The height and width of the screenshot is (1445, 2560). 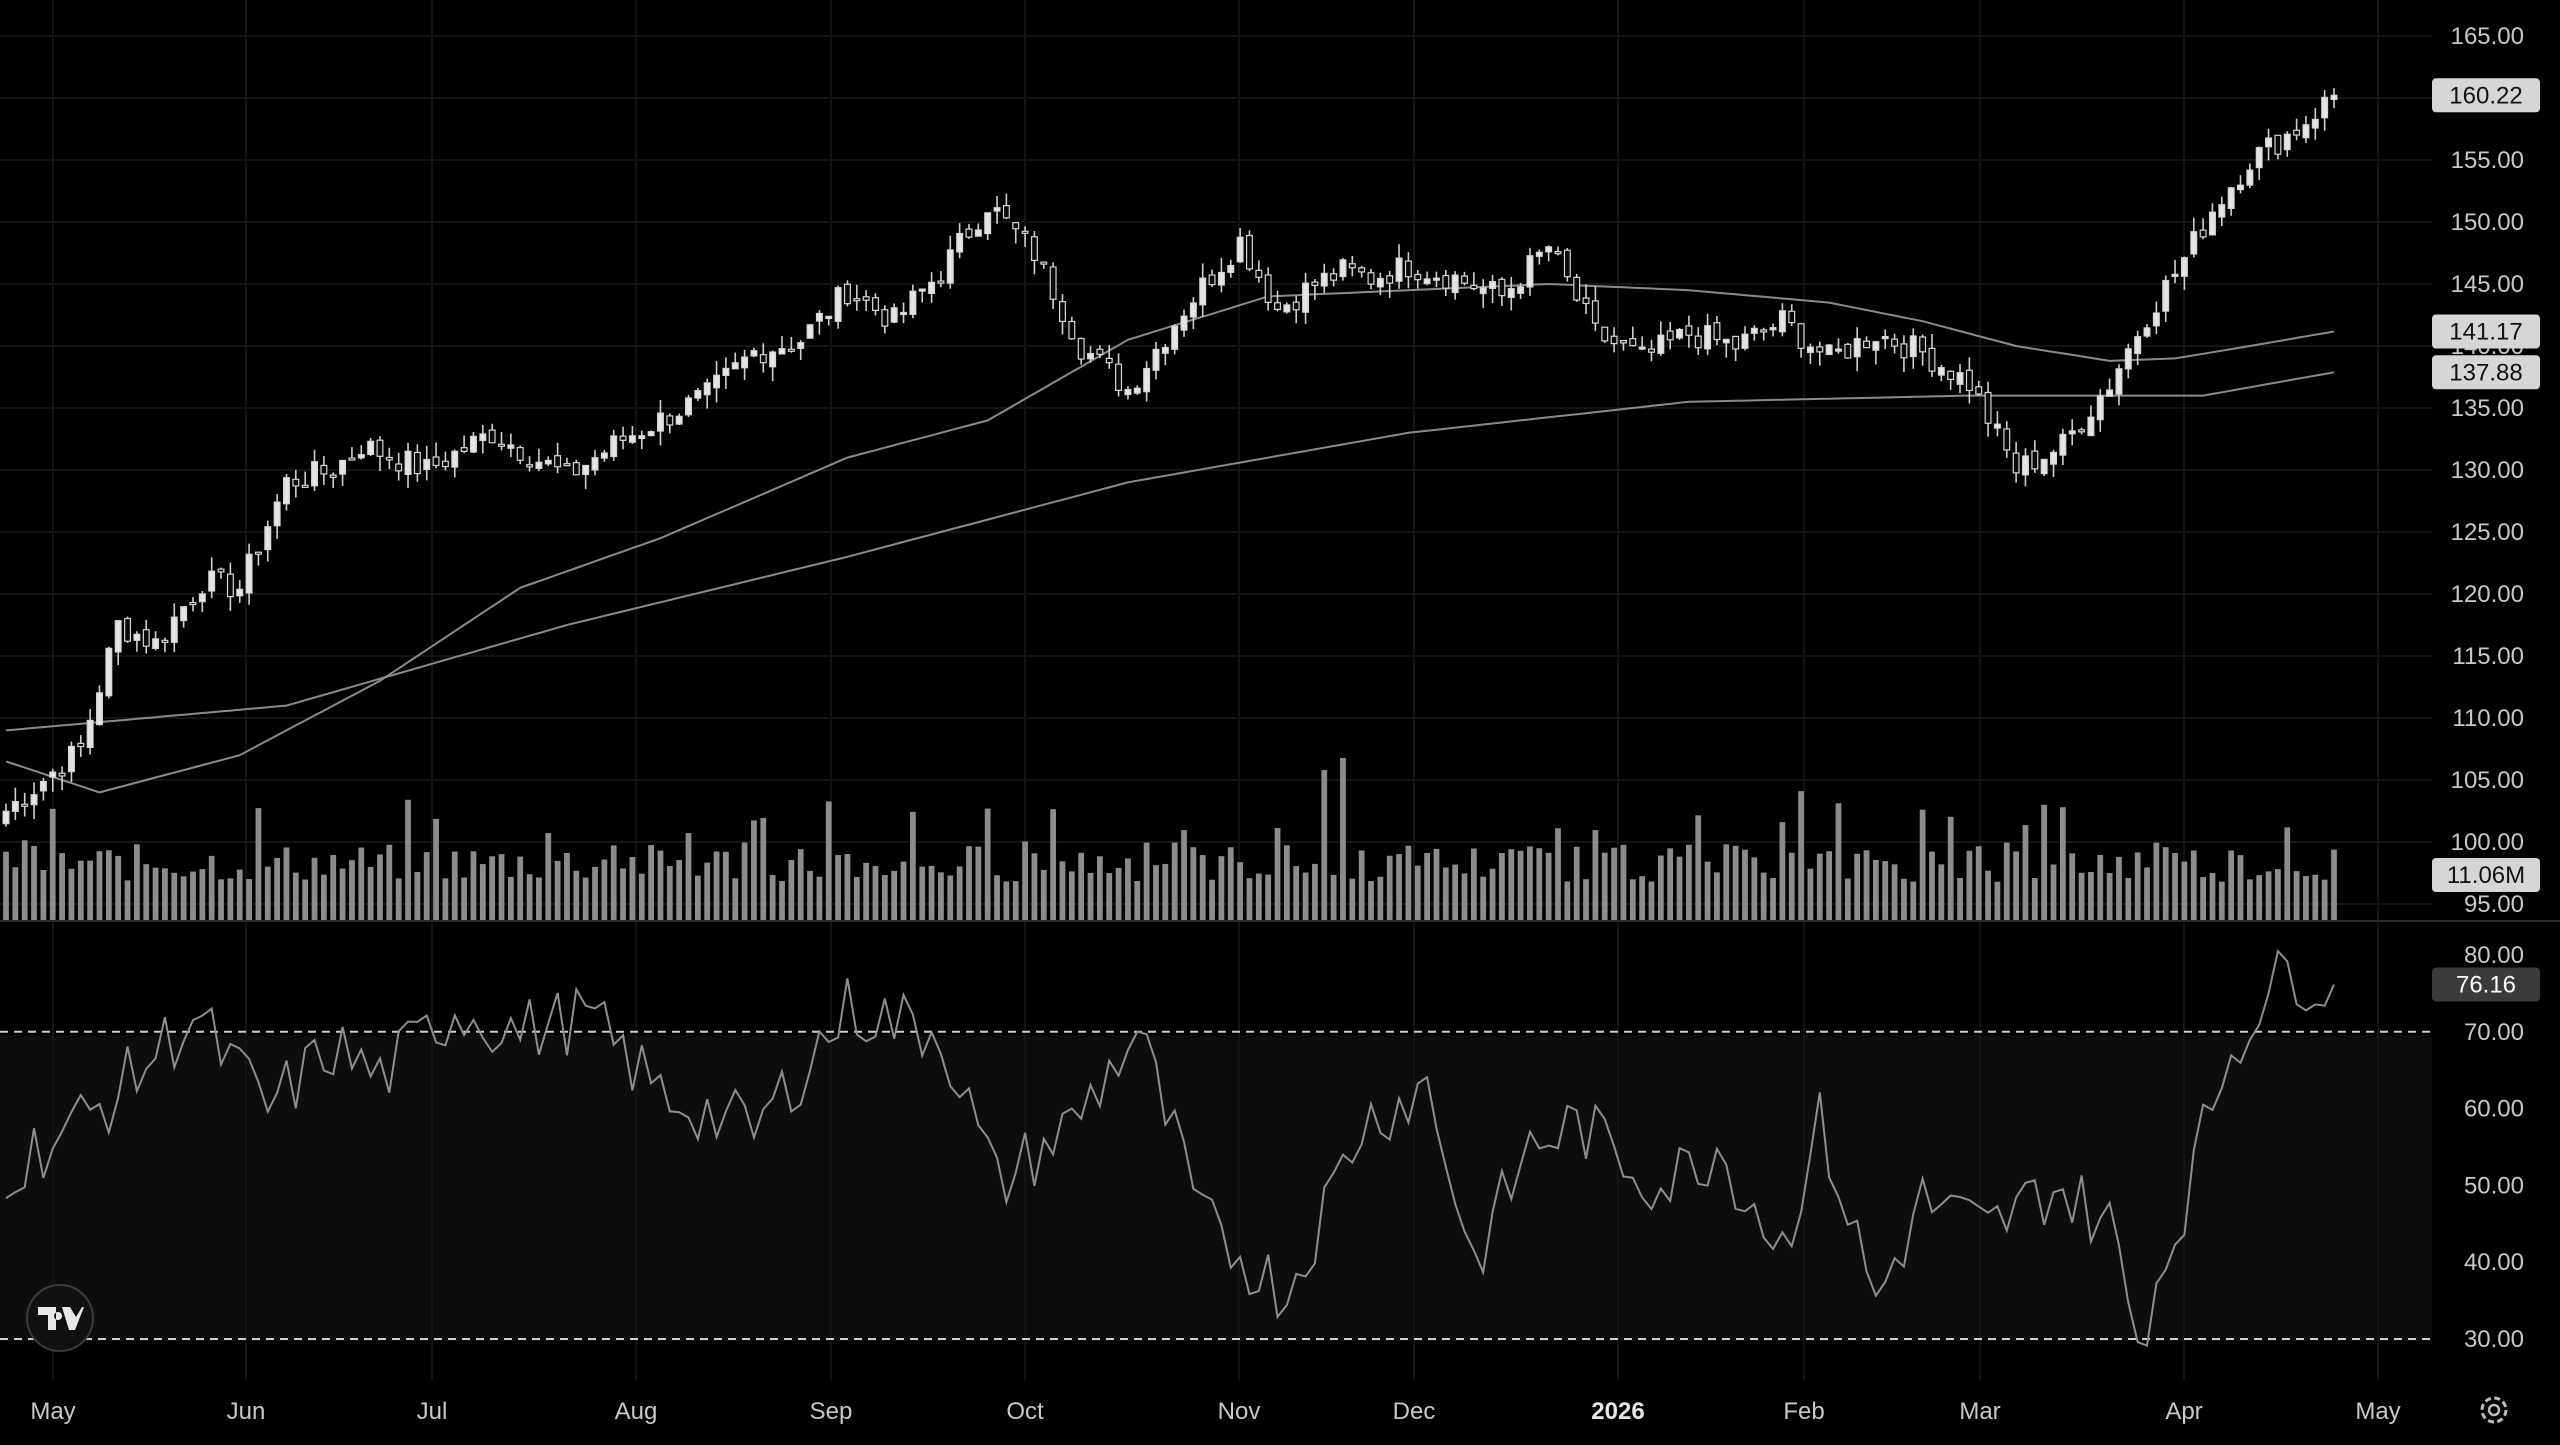 I want to click on time-axis: May Jun Jul Aug Sep Oct Nov Dec 2026 Feb Mar Apr May, so click(x=1215, y=1411).